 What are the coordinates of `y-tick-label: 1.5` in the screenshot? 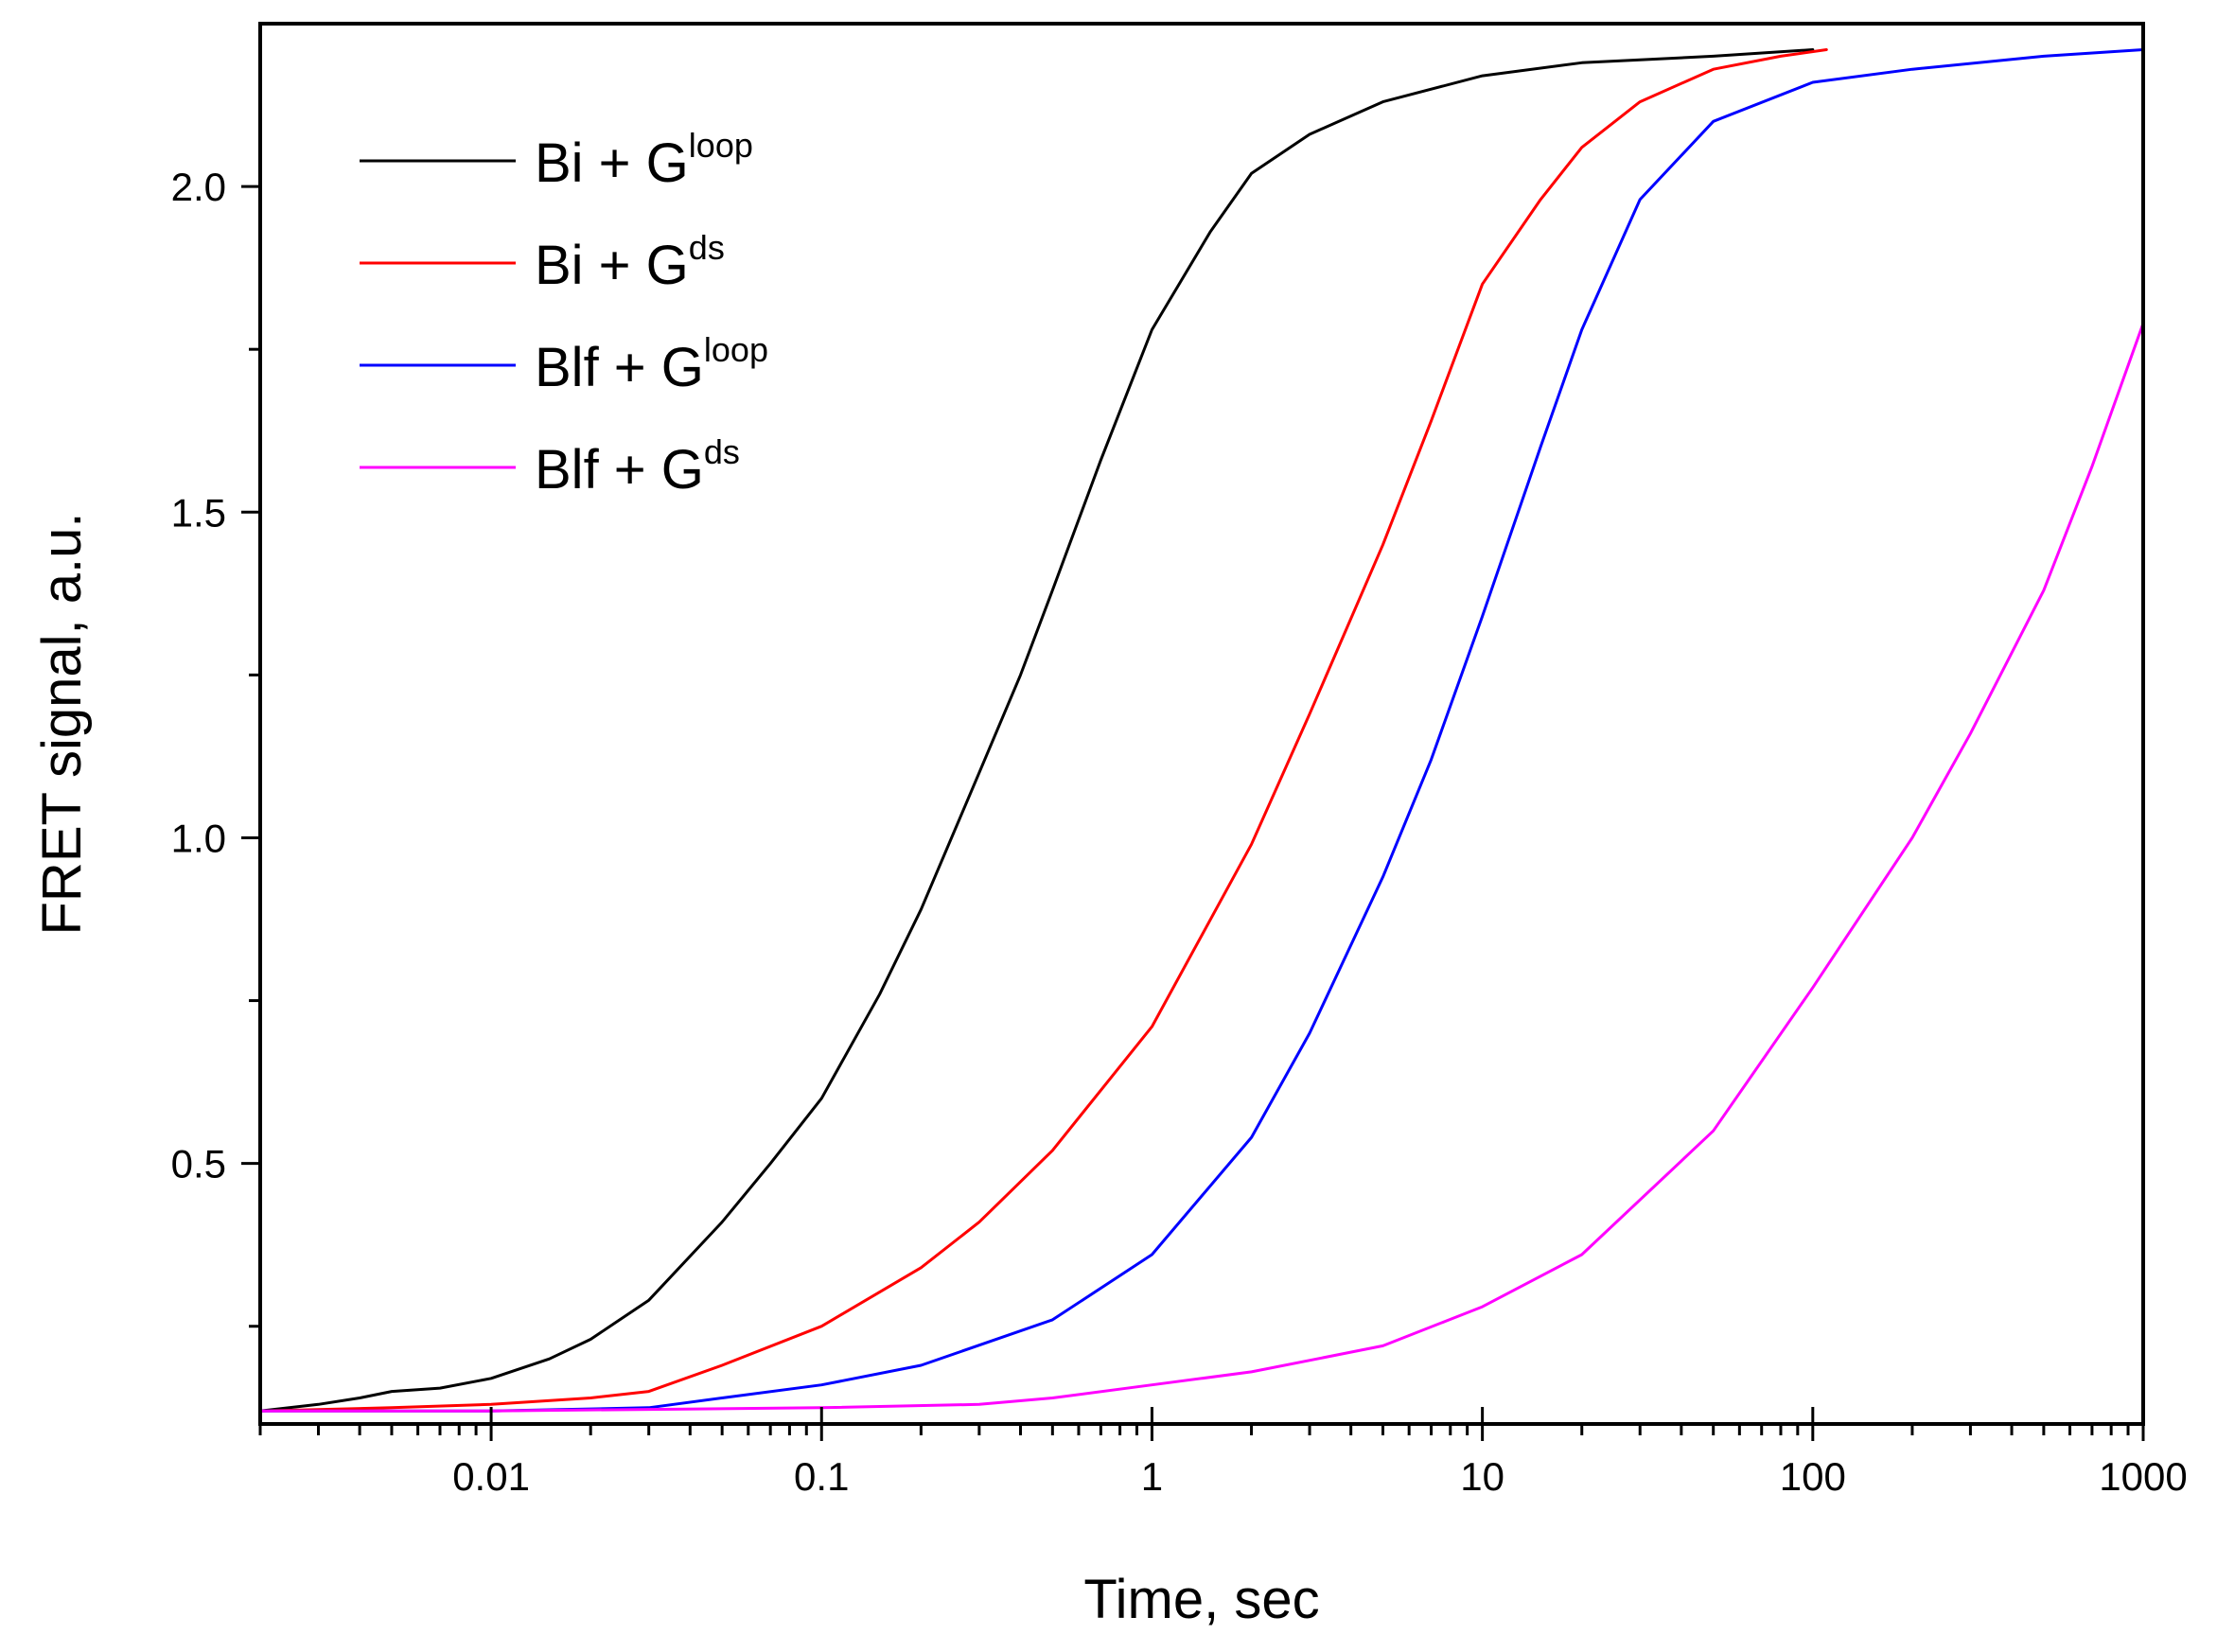 It's located at (199, 512).